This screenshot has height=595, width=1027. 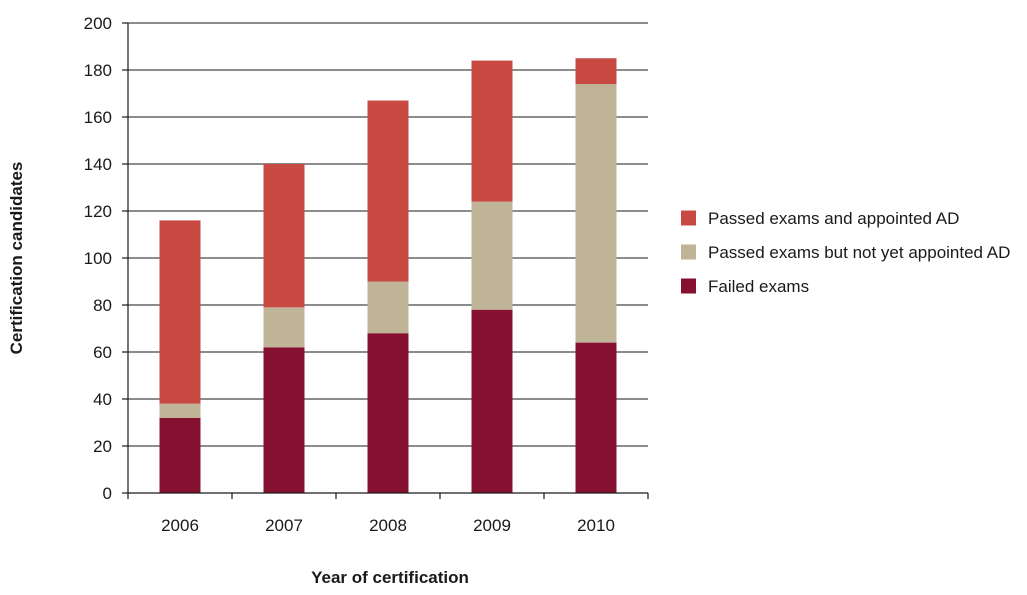 I want to click on bar-segment-2010-failed-exams, so click(x=596, y=417).